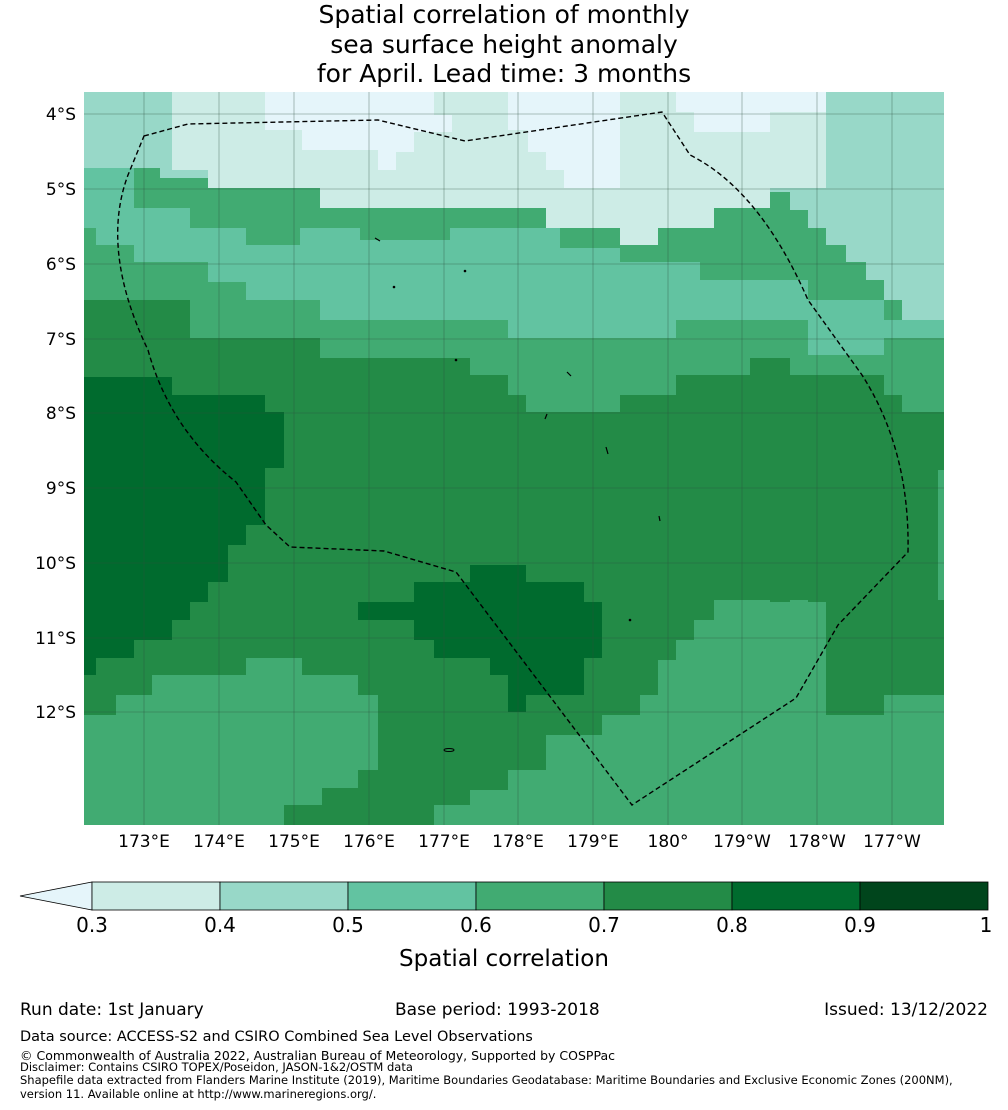  Describe the element at coordinates (604, 925) in the screenshot. I see `colorbar-tick: 0.7` at that location.